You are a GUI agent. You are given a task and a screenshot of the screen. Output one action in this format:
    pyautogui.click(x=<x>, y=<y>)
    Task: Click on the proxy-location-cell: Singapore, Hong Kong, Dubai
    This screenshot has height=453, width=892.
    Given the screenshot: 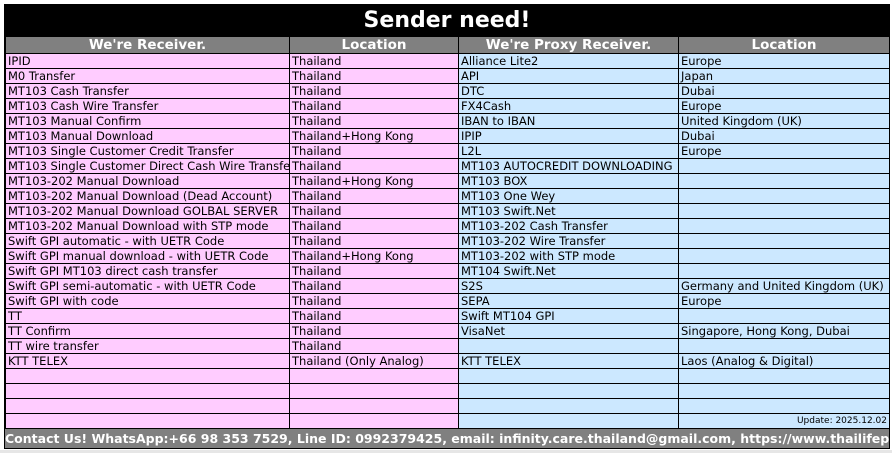 What is the action you would take?
    pyautogui.click(x=784, y=331)
    